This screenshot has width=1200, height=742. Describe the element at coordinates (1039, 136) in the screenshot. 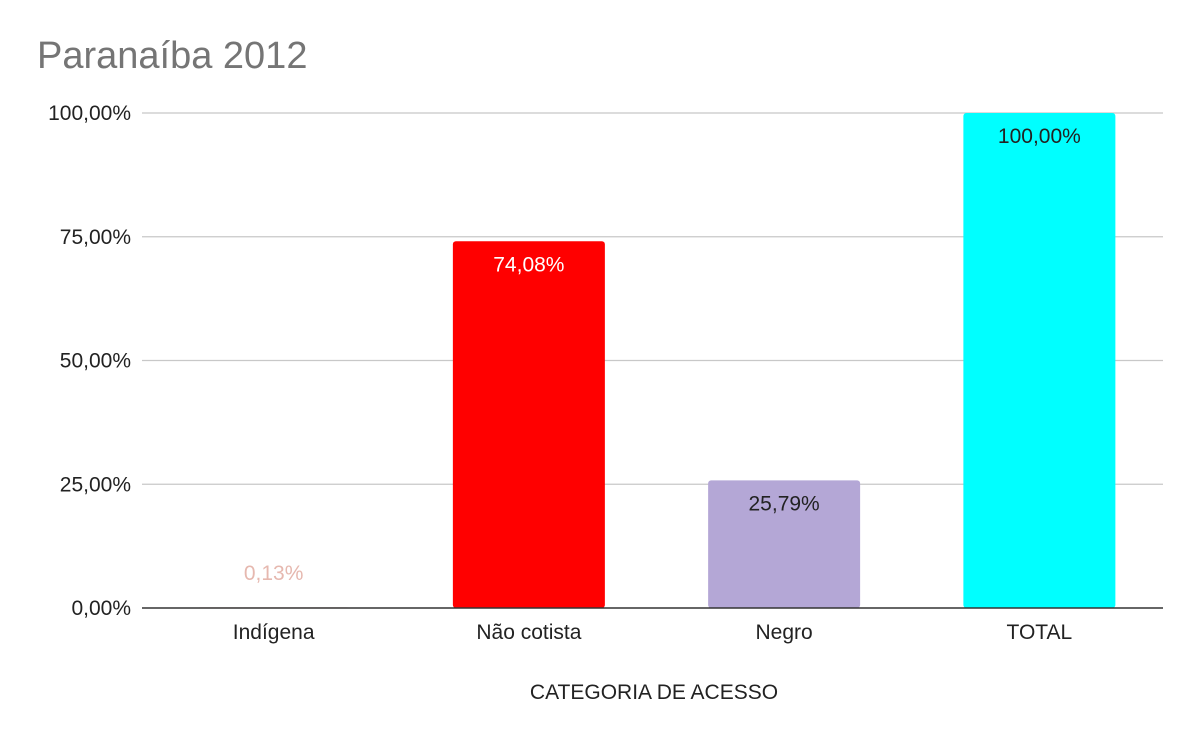

I see `data-label: 100,00%` at that location.